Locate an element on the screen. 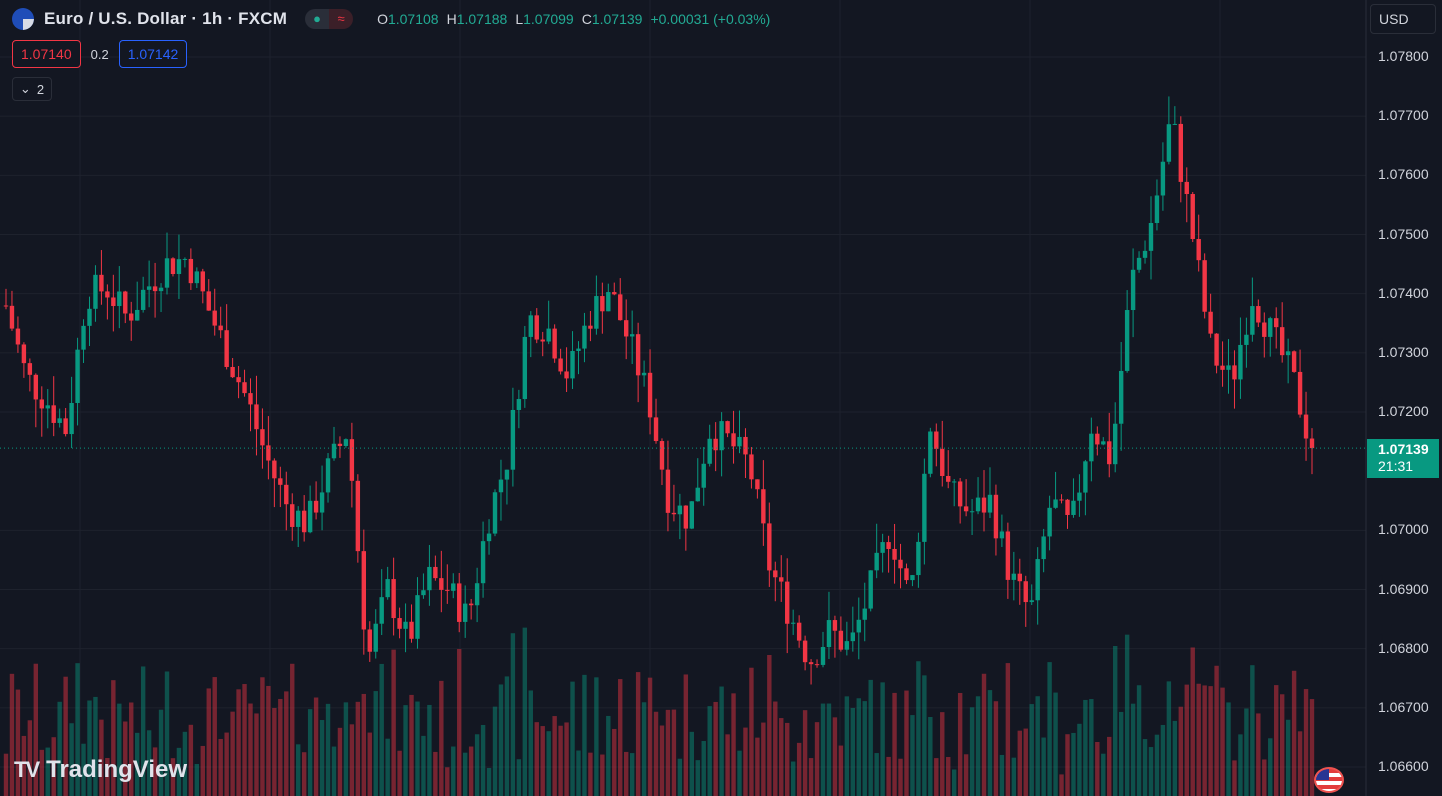 The width and height of the screenshot is (1442, 796). price-tick-label: 1.07800 is located at coordinates (1403, 56).